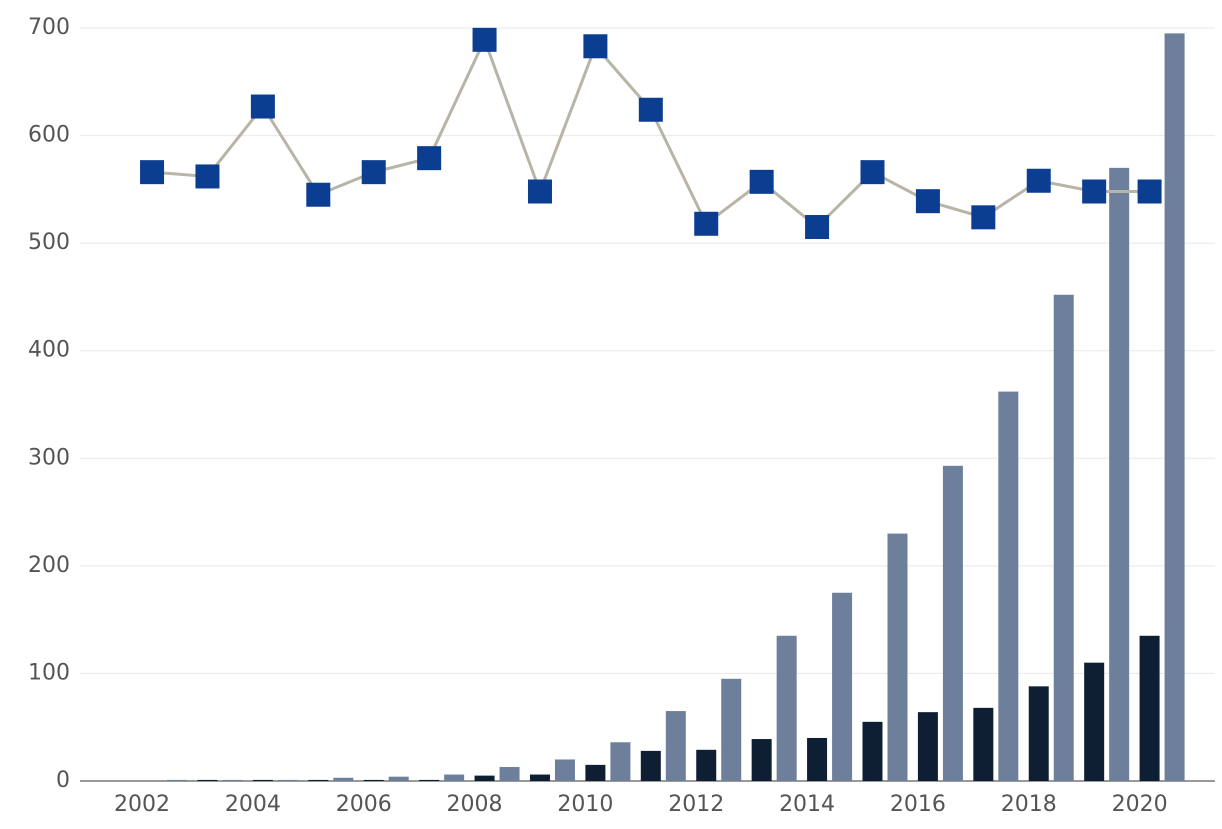 The image size is (1222, 829). What do you see at coordinates (364, 804) in the screenshot?
I see `x-tick-label: 2006` at bounding box center [364, 804].